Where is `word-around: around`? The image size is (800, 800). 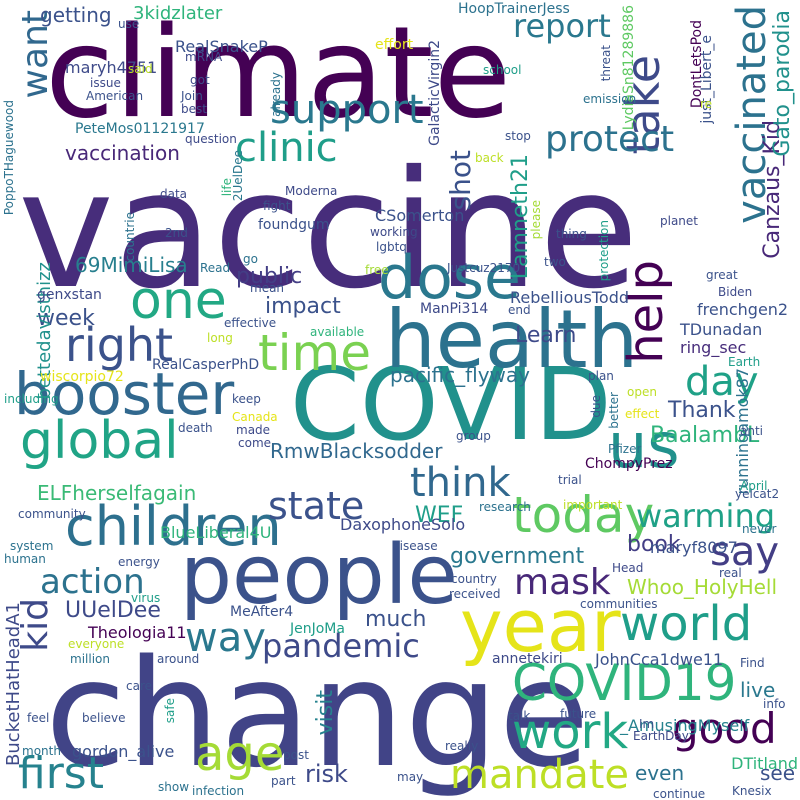 word-around: around is located at coordinates (178, 659).